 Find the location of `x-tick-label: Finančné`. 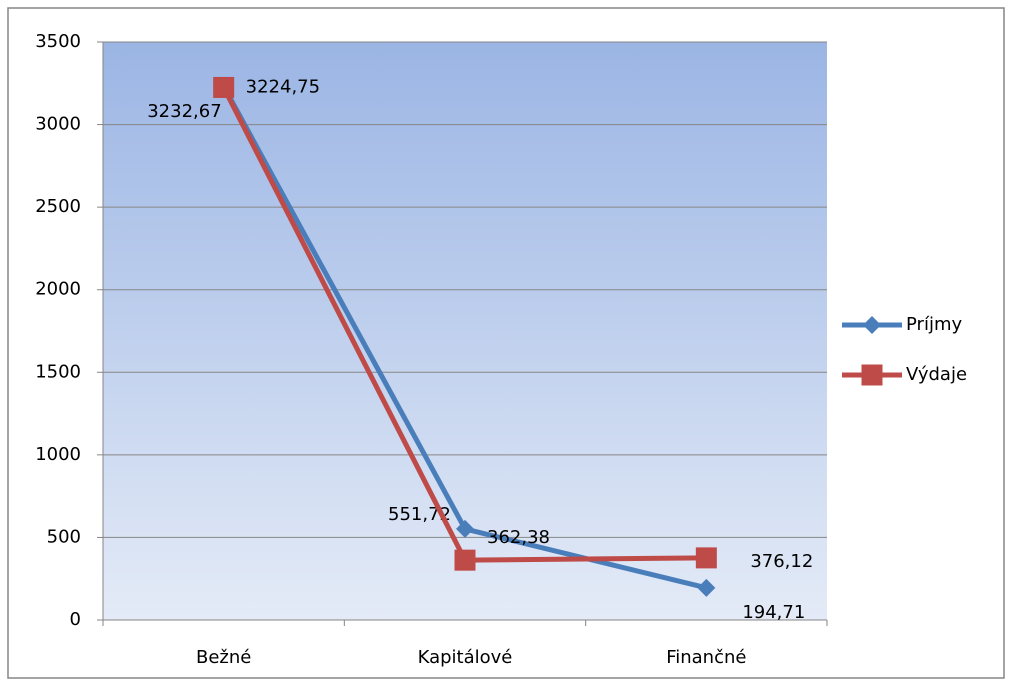

x-tick-label: Finančné is located at coordinates (706, 657).